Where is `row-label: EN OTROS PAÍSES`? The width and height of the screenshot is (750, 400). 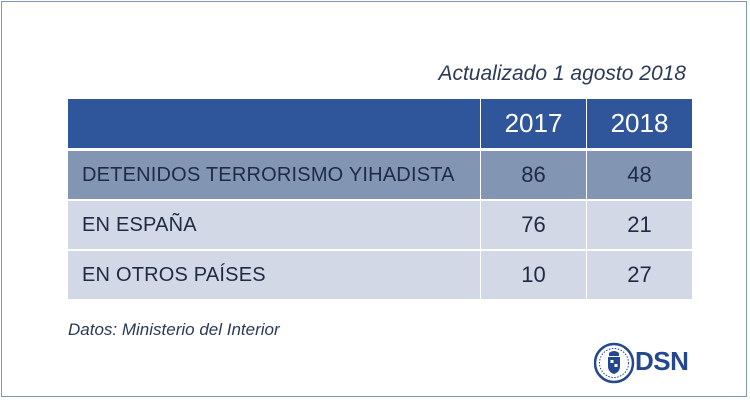
row-label: EN OTROS PAÍSES is located at coordinates (274, 276).